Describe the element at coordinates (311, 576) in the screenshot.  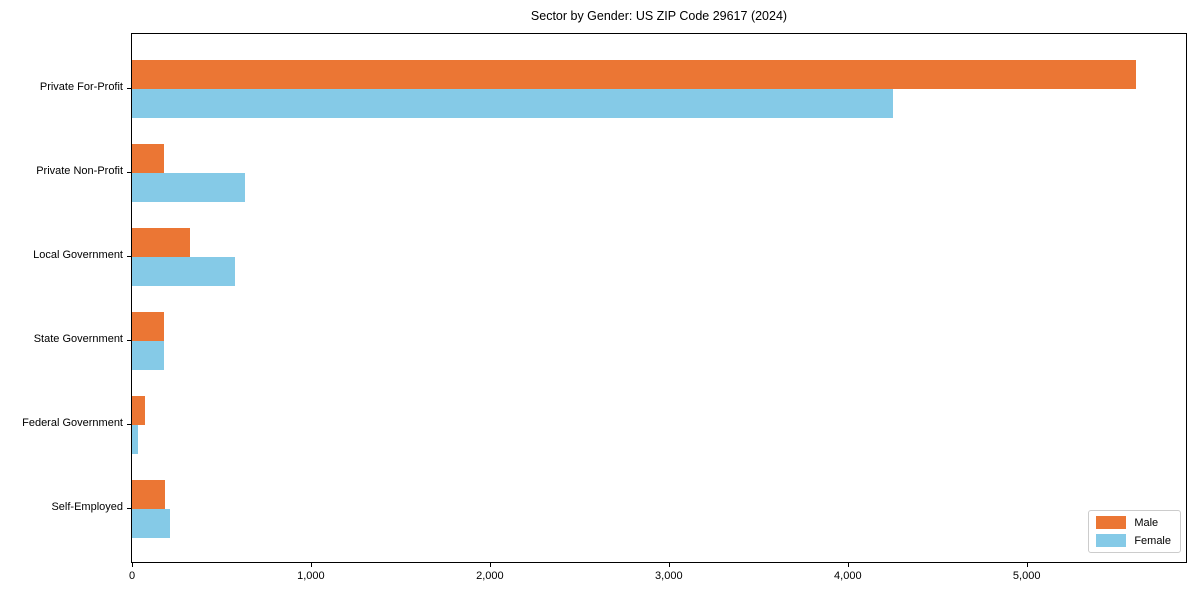
I see `x-tick-label: 1,000` at that location.